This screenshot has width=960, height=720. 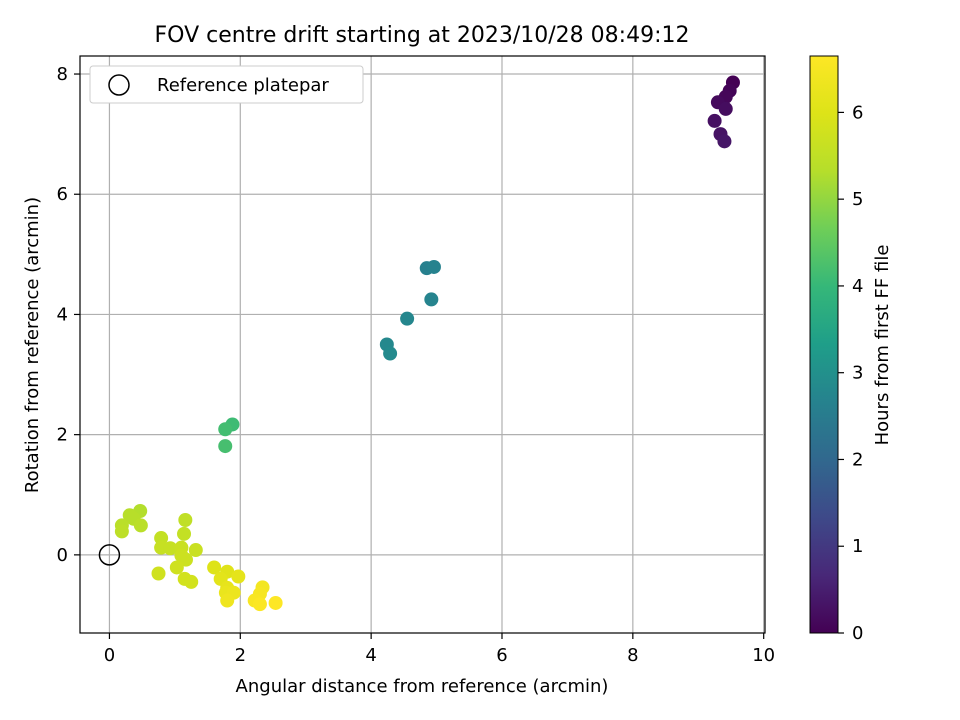 I want to click on colorbar-tick-label: 6, so click(x=857, y=112).